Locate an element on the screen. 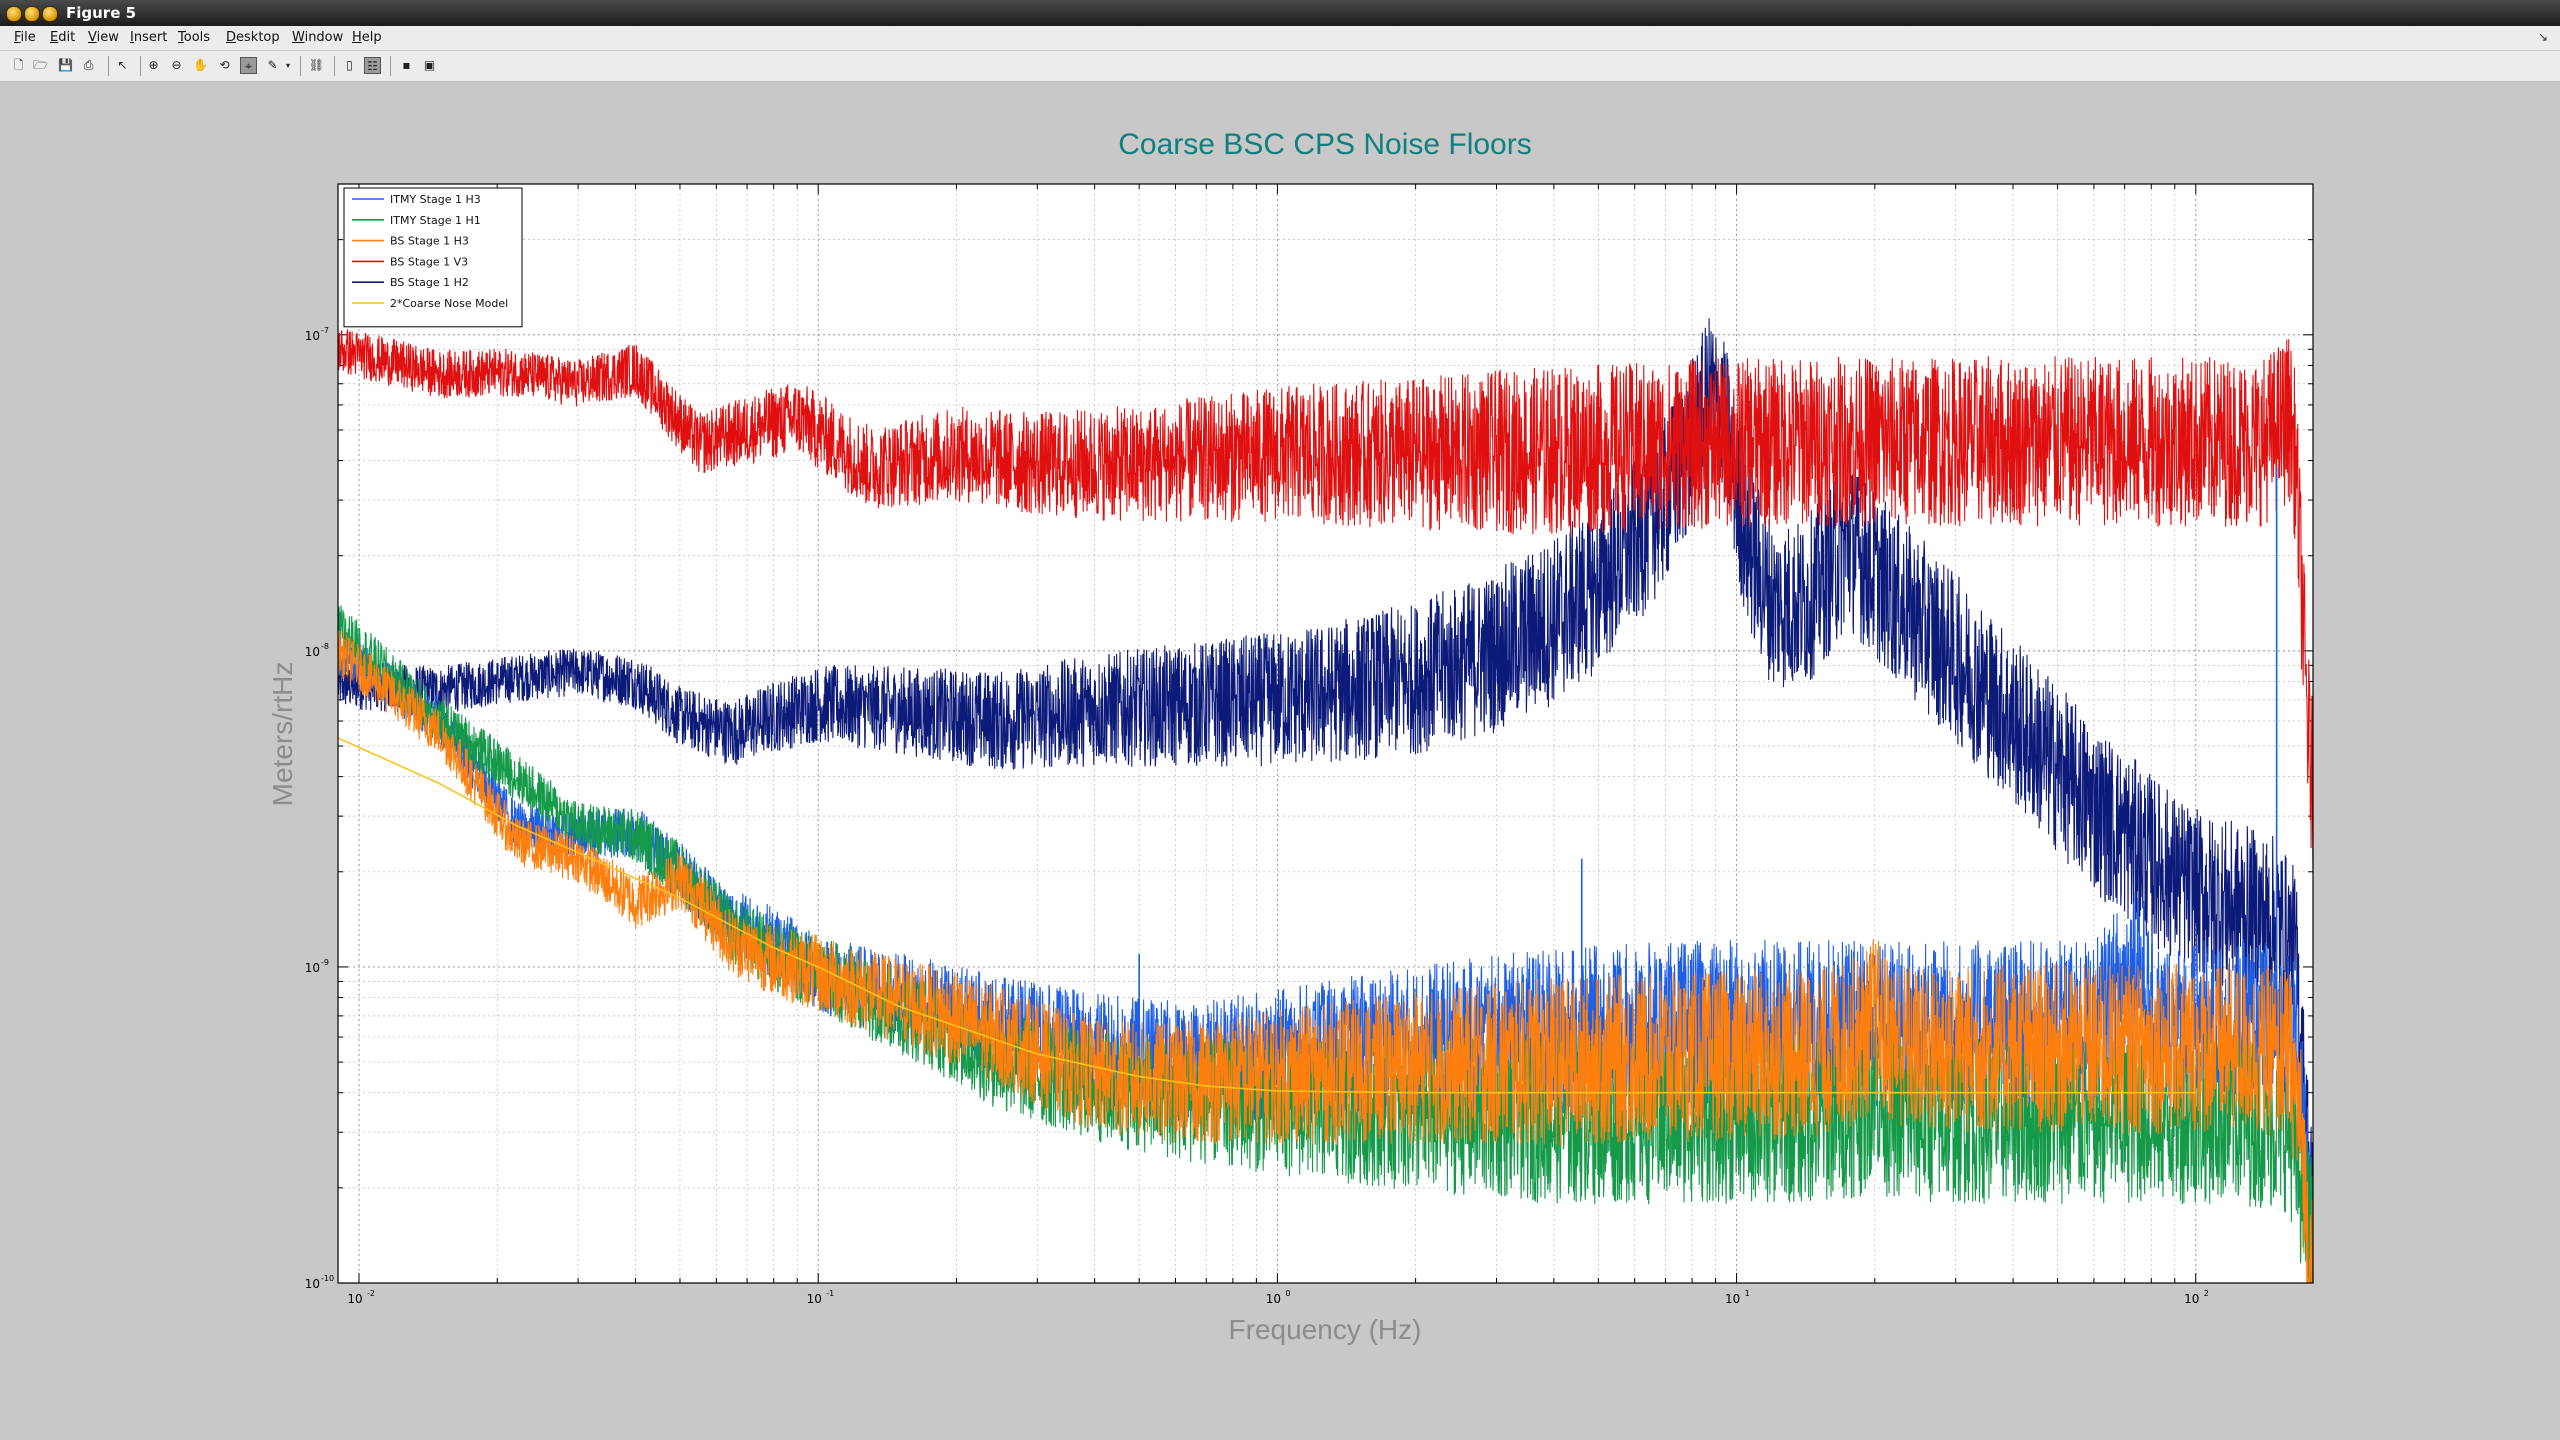 This screenshot has height=1440, width=2560. legend-entry: ITMY Stage 1 H1 is located at coordinates (435, 220).